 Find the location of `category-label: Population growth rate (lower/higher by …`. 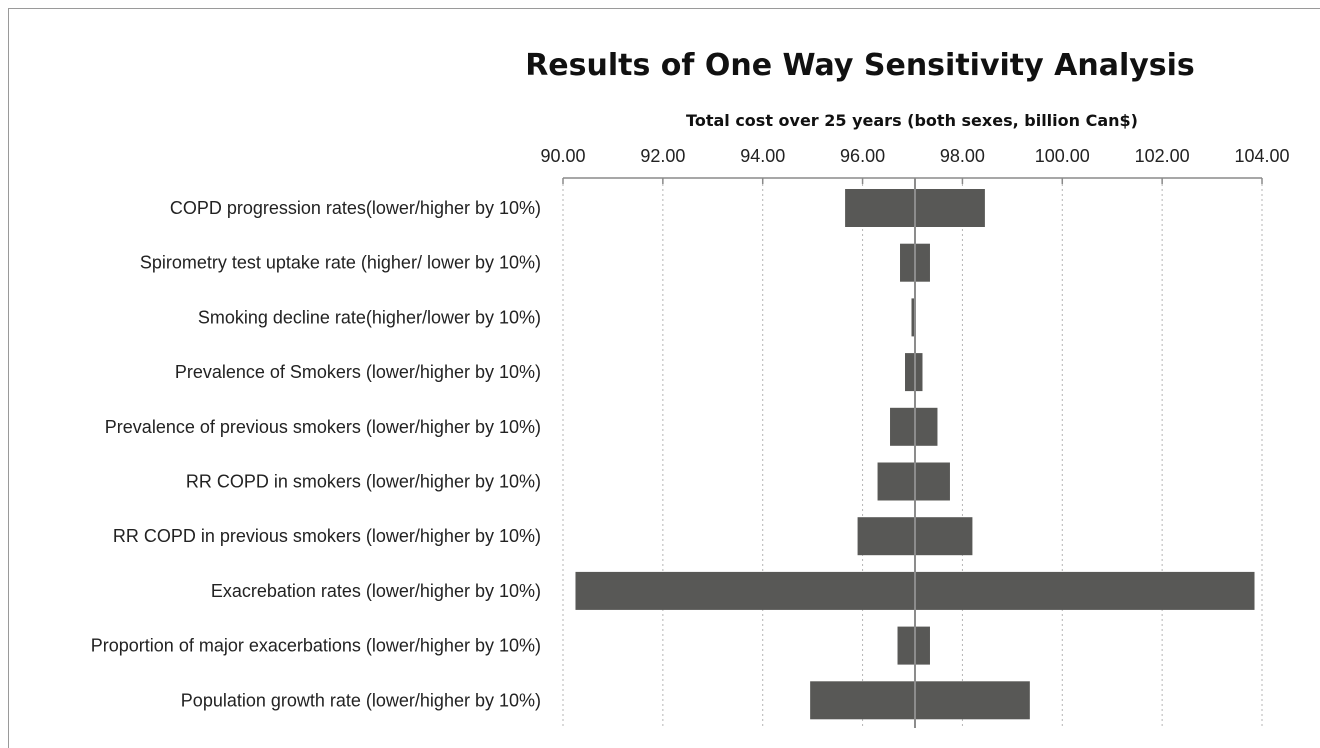

category-label: Population growth rate (lower/higher by … is located at coordinates (361, 700).